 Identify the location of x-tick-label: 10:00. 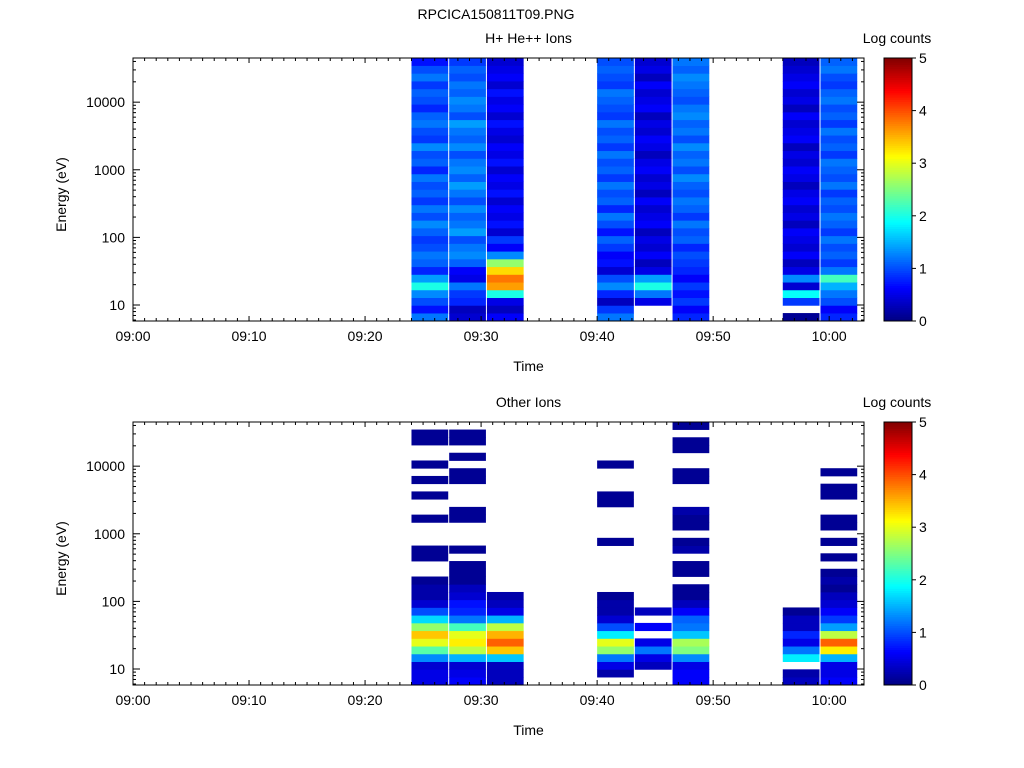
(829, 336).